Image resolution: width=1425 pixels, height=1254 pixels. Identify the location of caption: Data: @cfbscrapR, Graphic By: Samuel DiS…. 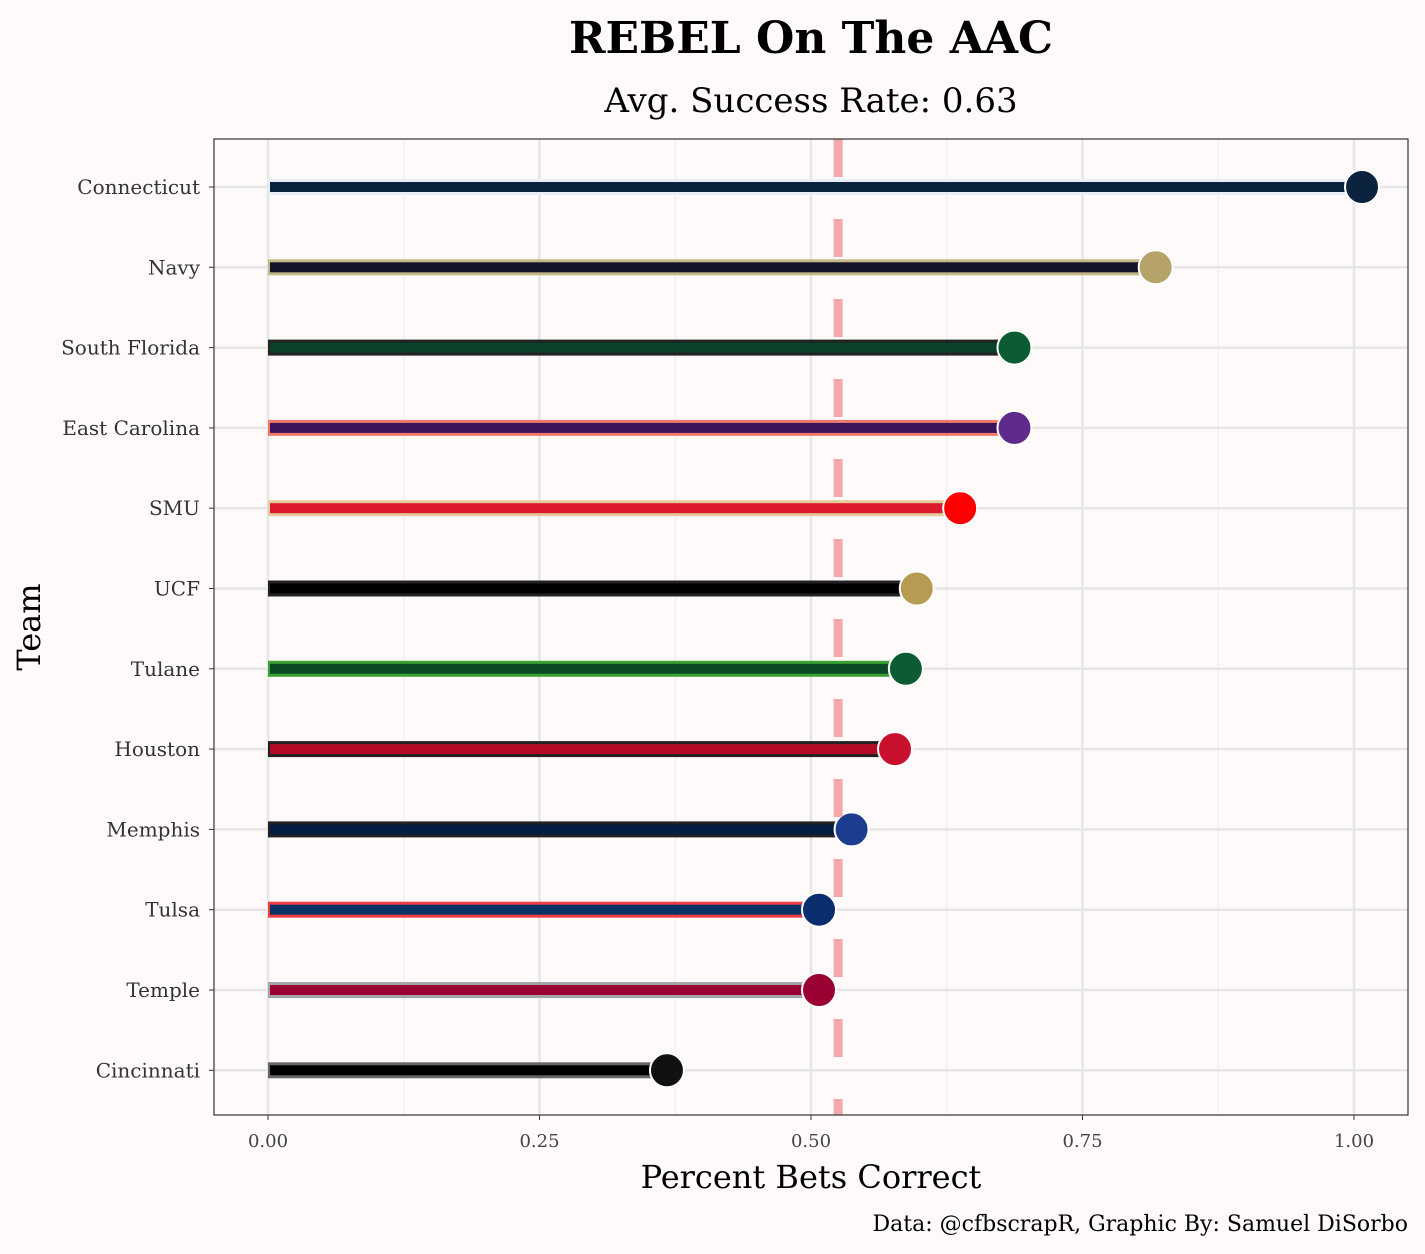
(1140, 1224).